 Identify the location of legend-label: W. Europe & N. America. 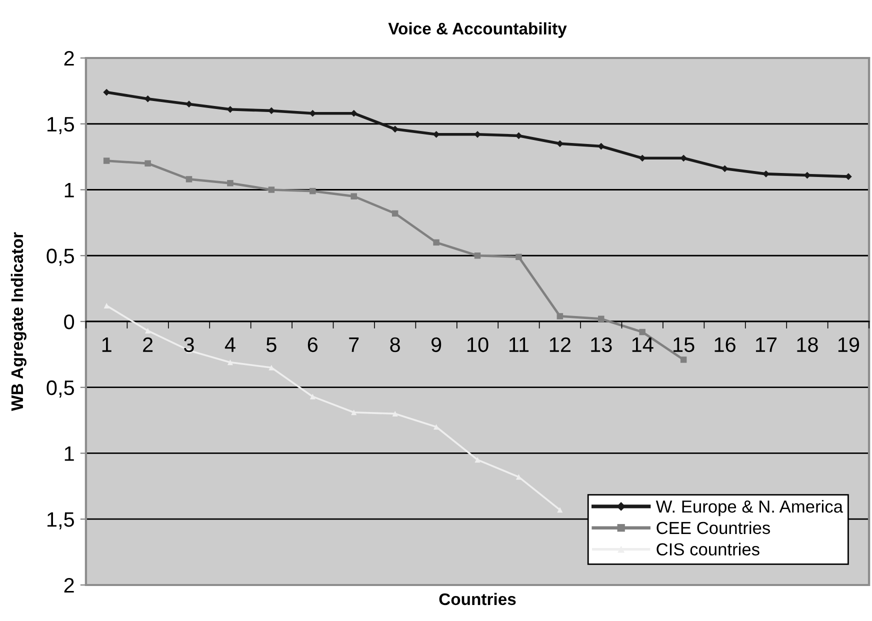
(749, 508).